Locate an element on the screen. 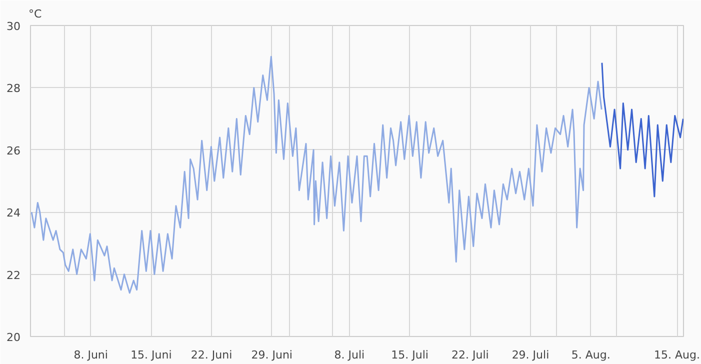  y-tick-label: 26 is located at coordinates (13, 151).